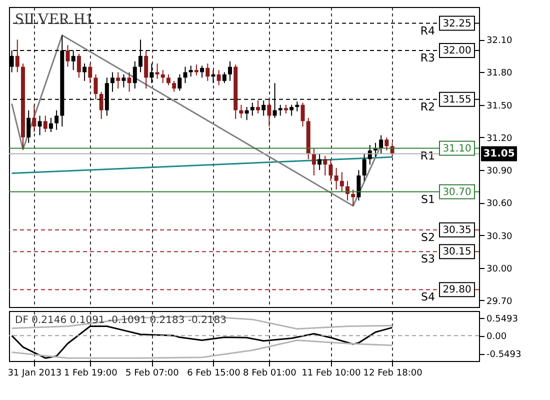  Describe the element at coordinates (427, 31) in the screenshot. I see `ref-line-label: R4` at that location.